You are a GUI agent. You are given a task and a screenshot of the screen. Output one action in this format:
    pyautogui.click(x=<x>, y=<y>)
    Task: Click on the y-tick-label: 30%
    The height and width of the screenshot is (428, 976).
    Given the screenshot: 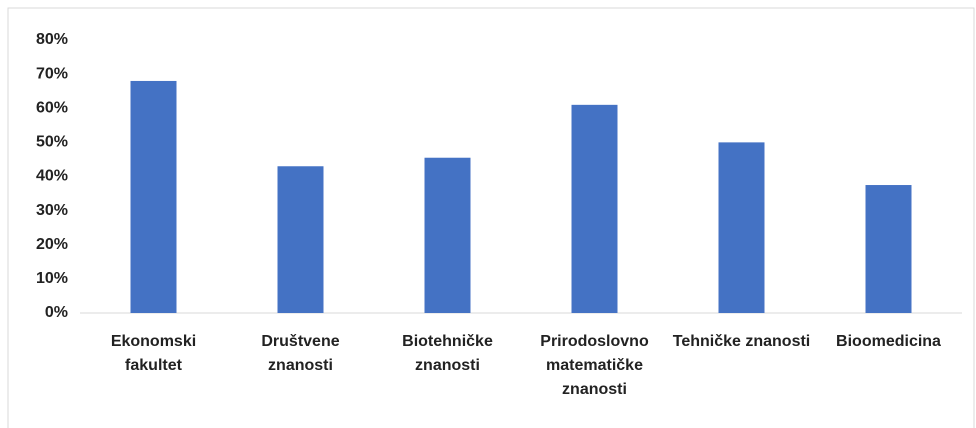 What is the action you would take?
    pyautogui.click(x=52, y=210)
    